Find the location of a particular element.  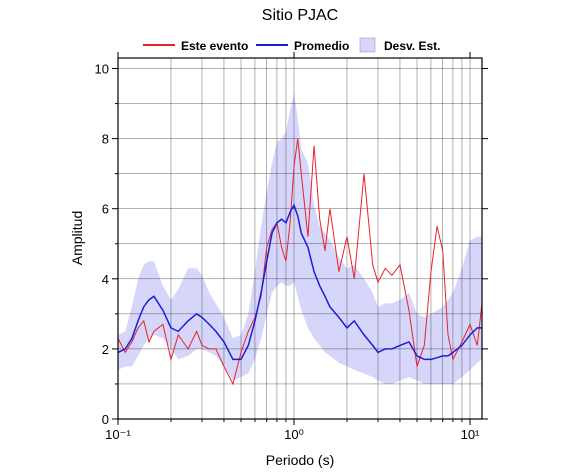

y-tick-label: 8 is located at coordinates (105, 139).